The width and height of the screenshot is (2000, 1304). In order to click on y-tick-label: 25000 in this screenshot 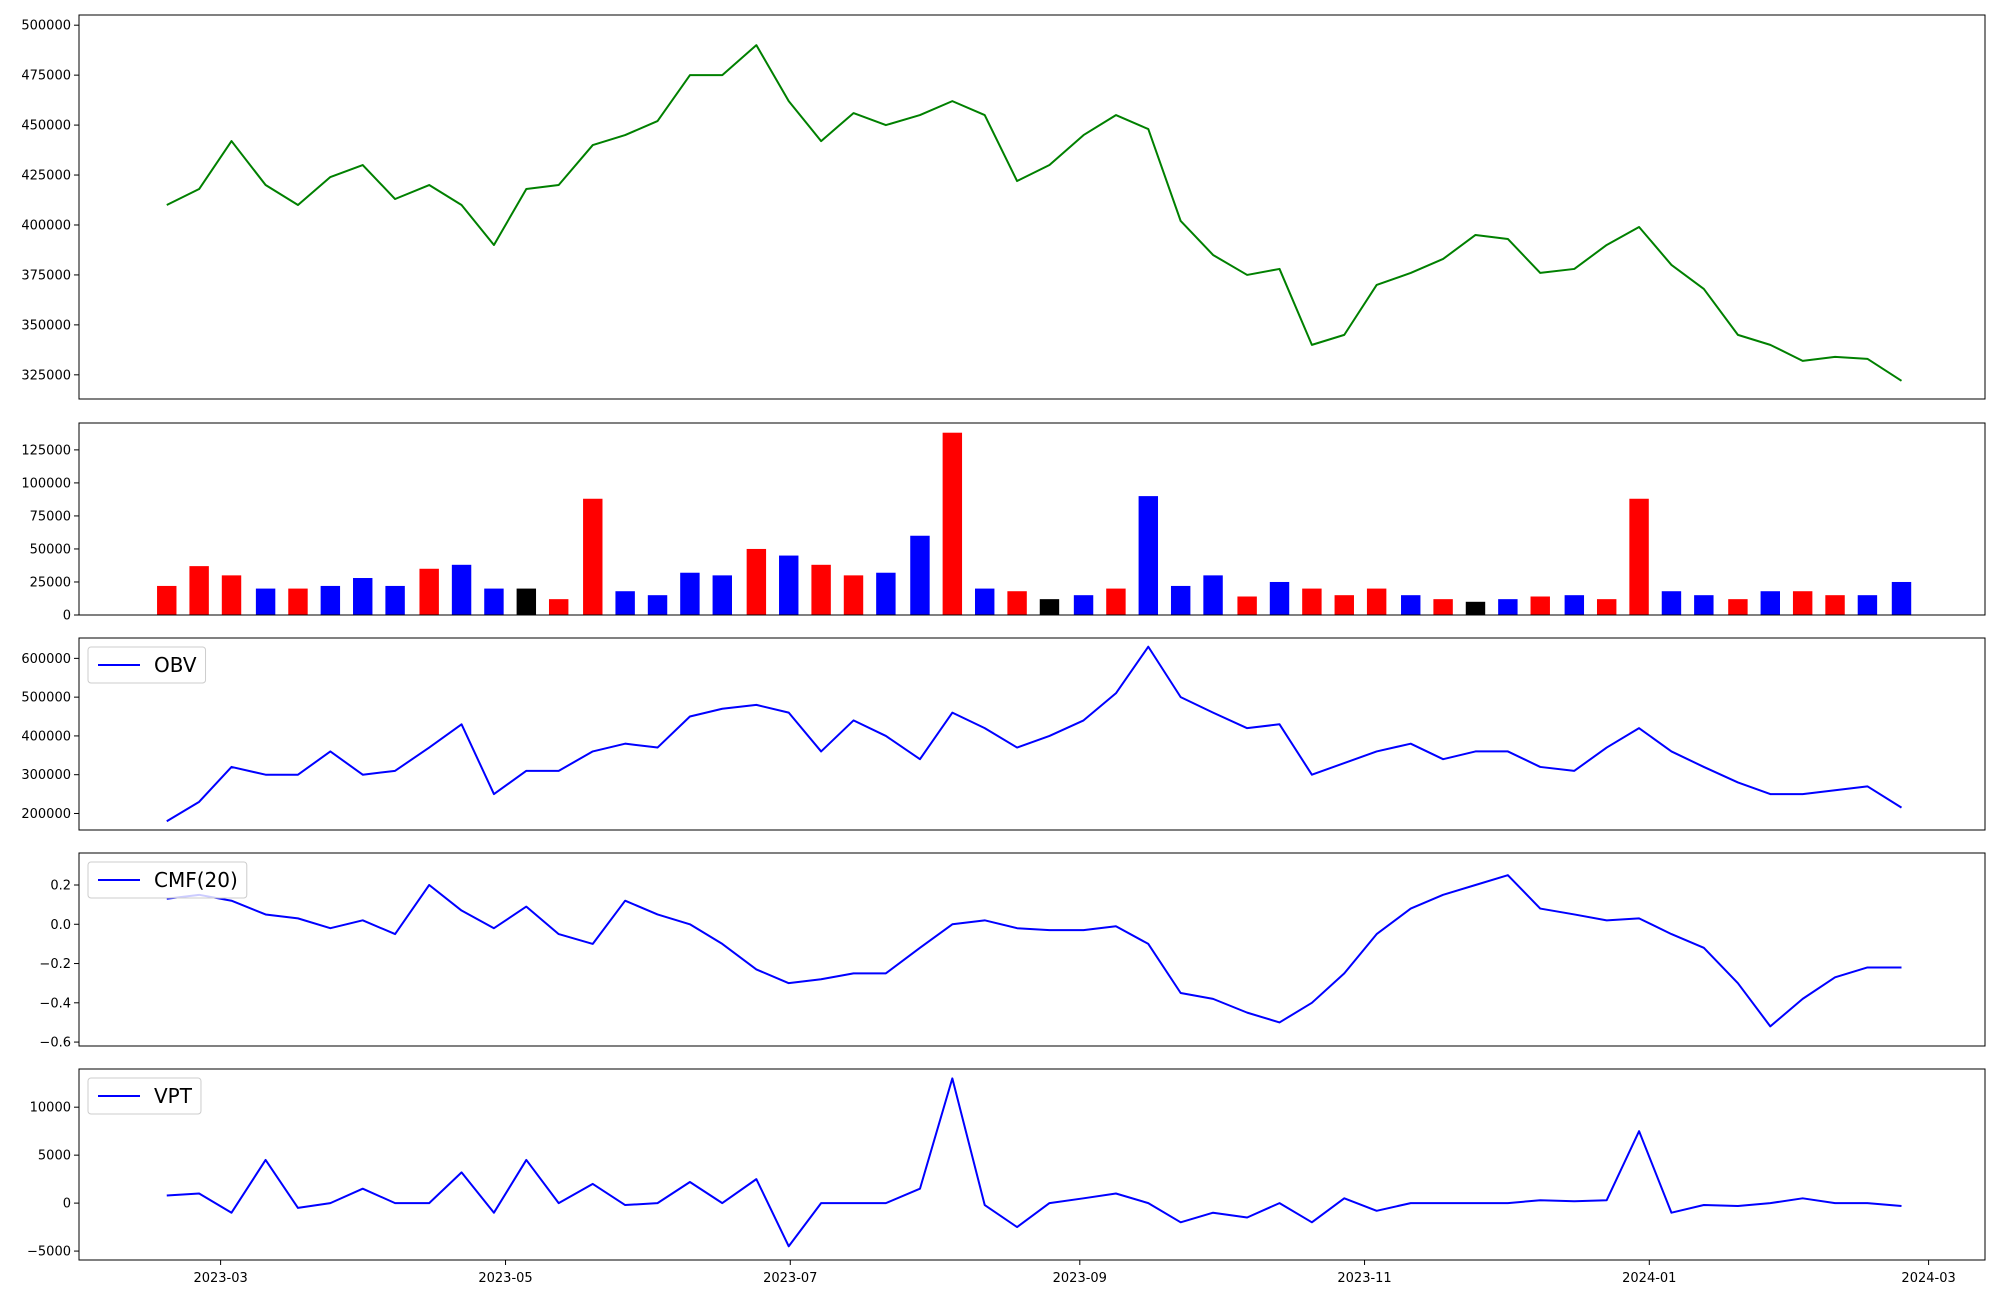, I will do `click(50, 582)`.